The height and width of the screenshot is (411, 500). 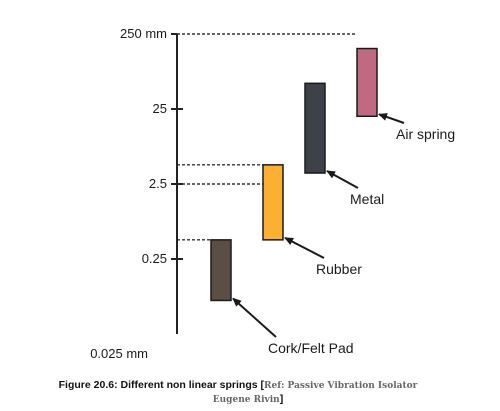 I want to click on caption-ref-line2: Eugene Rivin, so click(x=246, y=400).